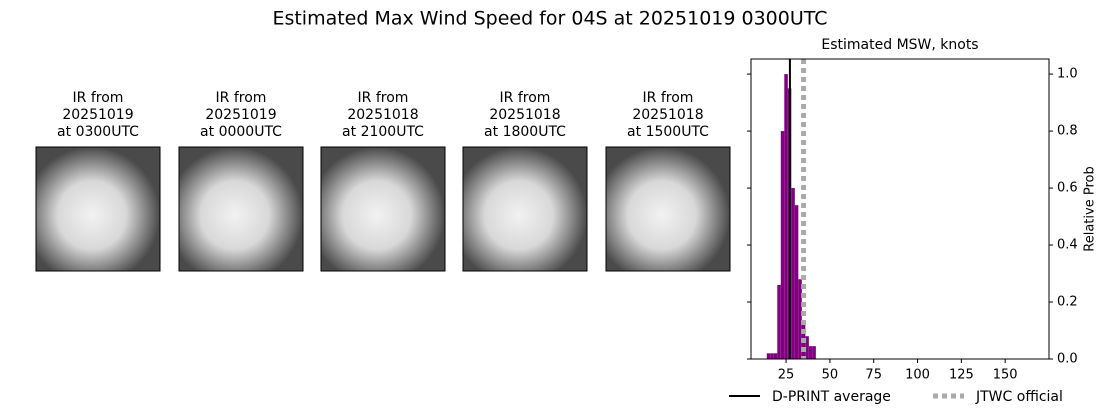 Image resolution: width=1100 pixels, height=409 pixels. I want to click on panel-label: at 1800UTC, so click(525, 132).